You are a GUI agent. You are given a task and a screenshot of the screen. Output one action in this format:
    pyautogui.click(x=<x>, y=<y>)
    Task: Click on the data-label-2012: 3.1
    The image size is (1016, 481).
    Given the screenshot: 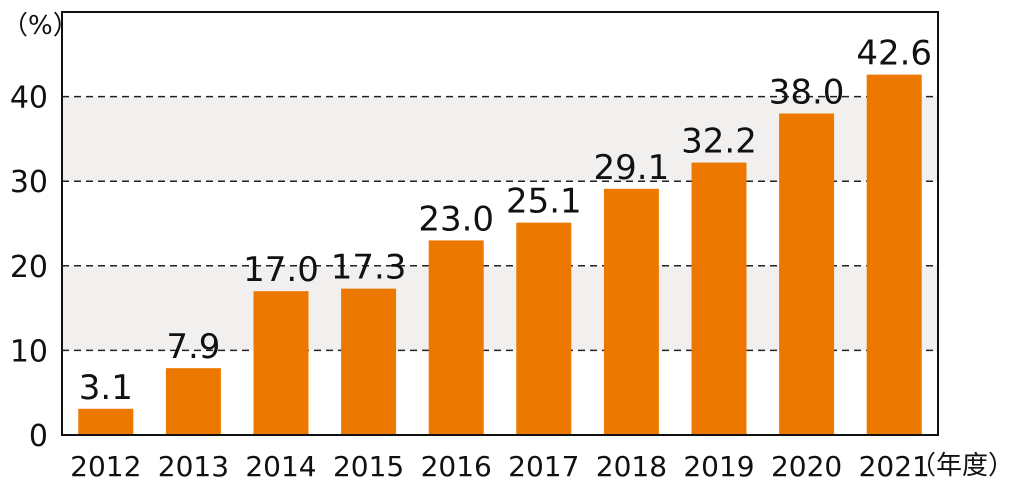 What is the action you would take?
    pyautogui.click(x=106, y=388)
    